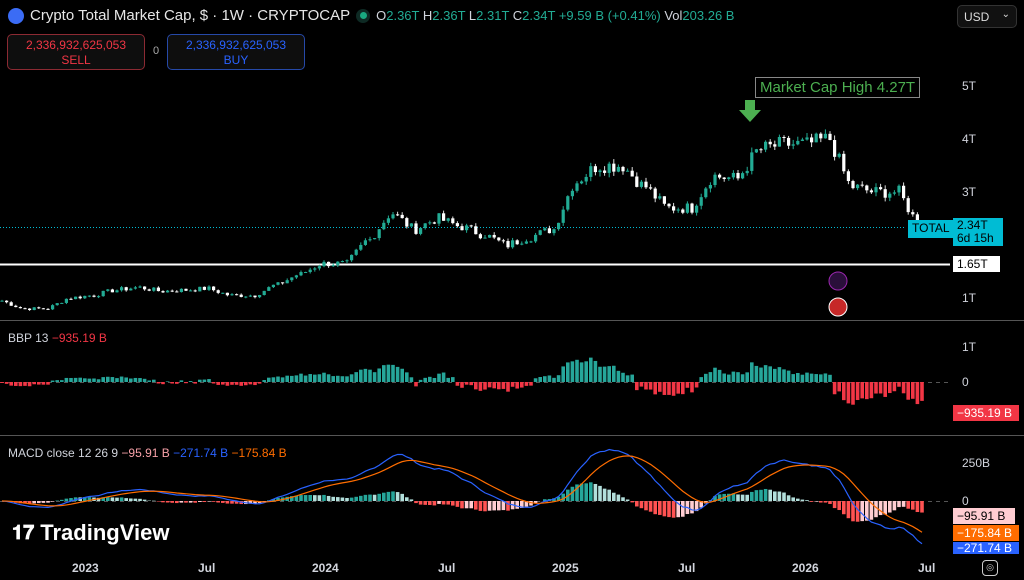 Image resolution: width=1024 pixels, height=580 pixels. I want to click on price-tick: 4T, so click(969, 139).